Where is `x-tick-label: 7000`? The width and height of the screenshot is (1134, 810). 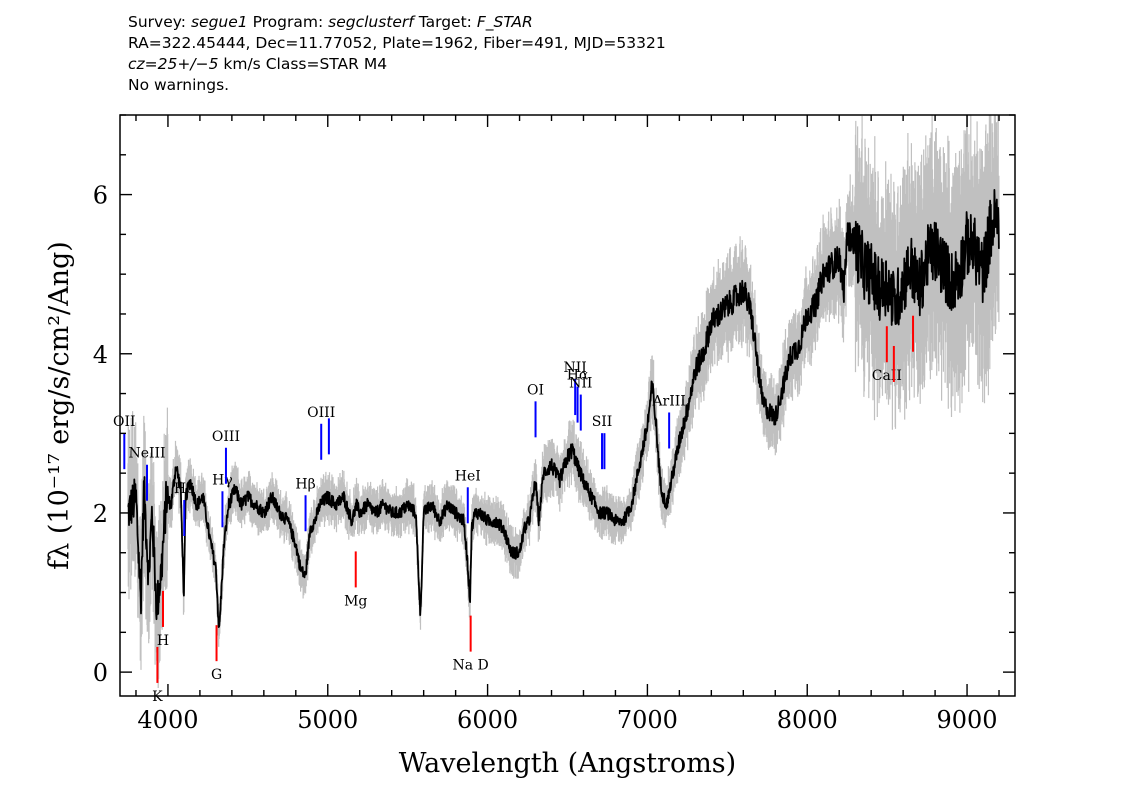
x-tick-label: 7000 is located at coordinates (647, 720).